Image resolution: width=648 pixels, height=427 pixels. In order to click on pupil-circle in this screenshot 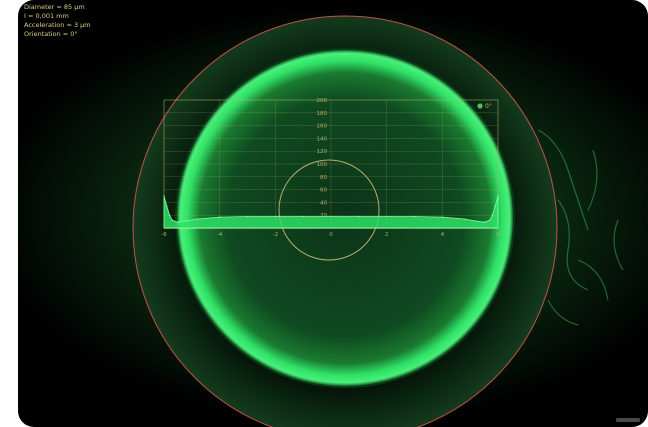, I will do `click(329, 210)`.